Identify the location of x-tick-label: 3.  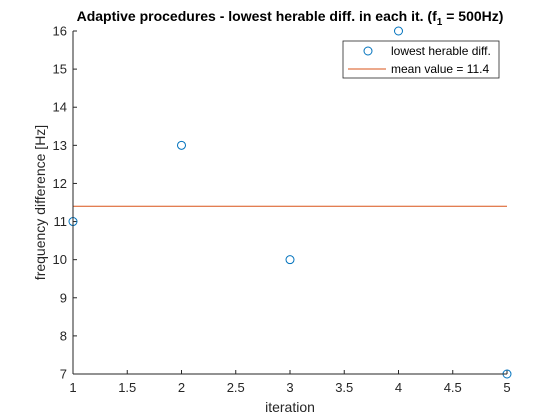
(289, 387).